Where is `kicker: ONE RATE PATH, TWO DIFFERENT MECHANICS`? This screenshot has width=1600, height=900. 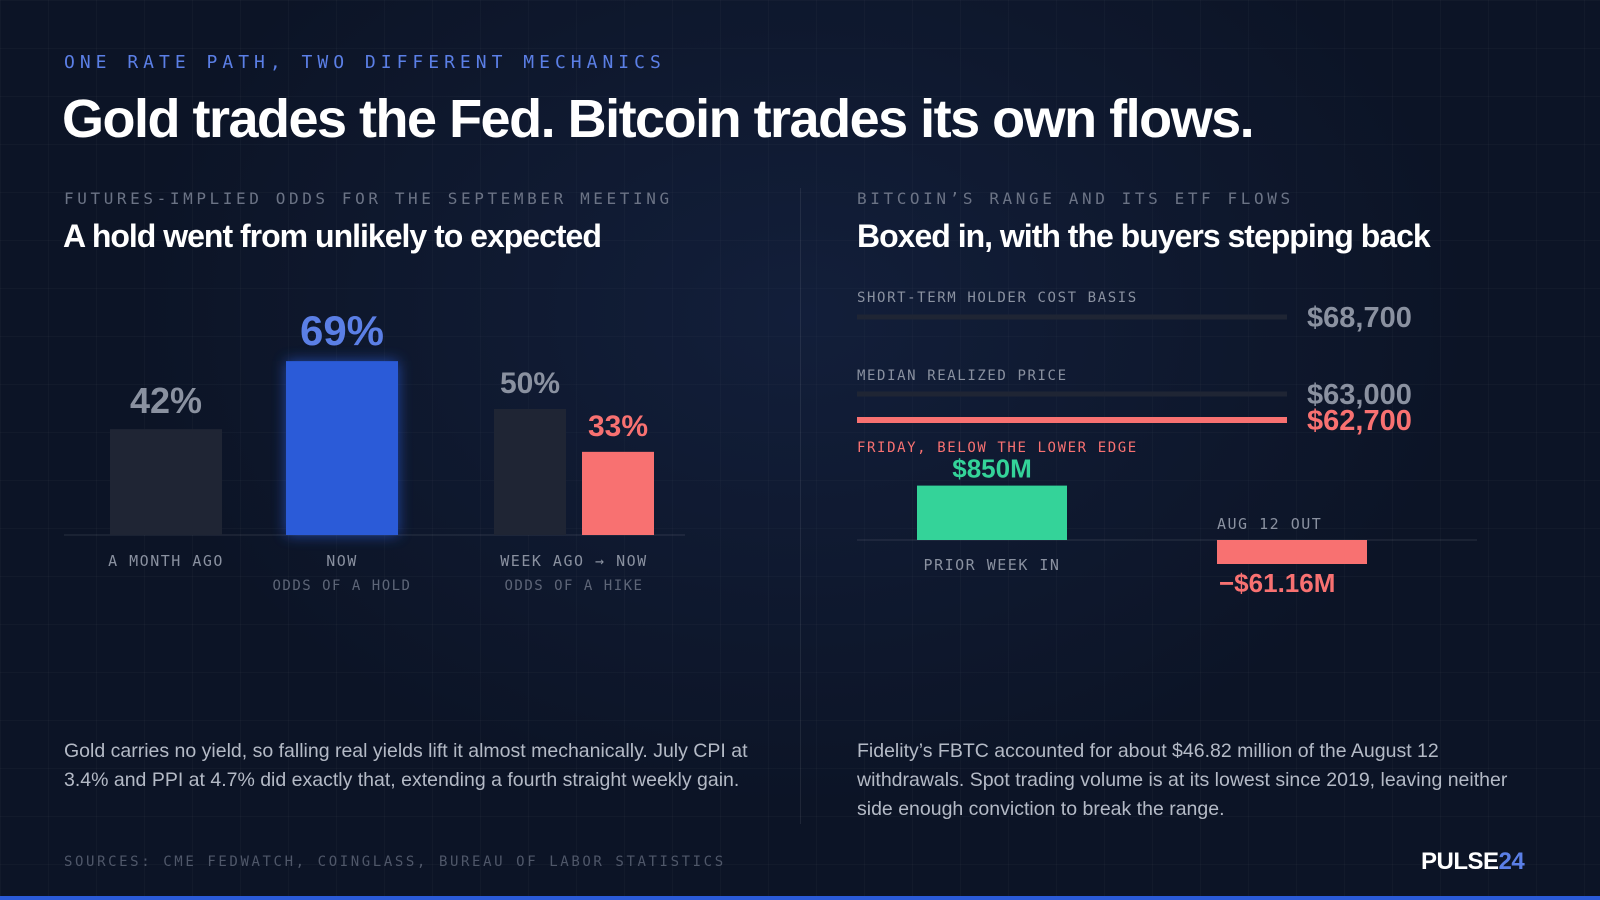
kicker: ONE RATE PATH, TWO DIFFERENT MECHANICS is located at coordinates (365, 62).